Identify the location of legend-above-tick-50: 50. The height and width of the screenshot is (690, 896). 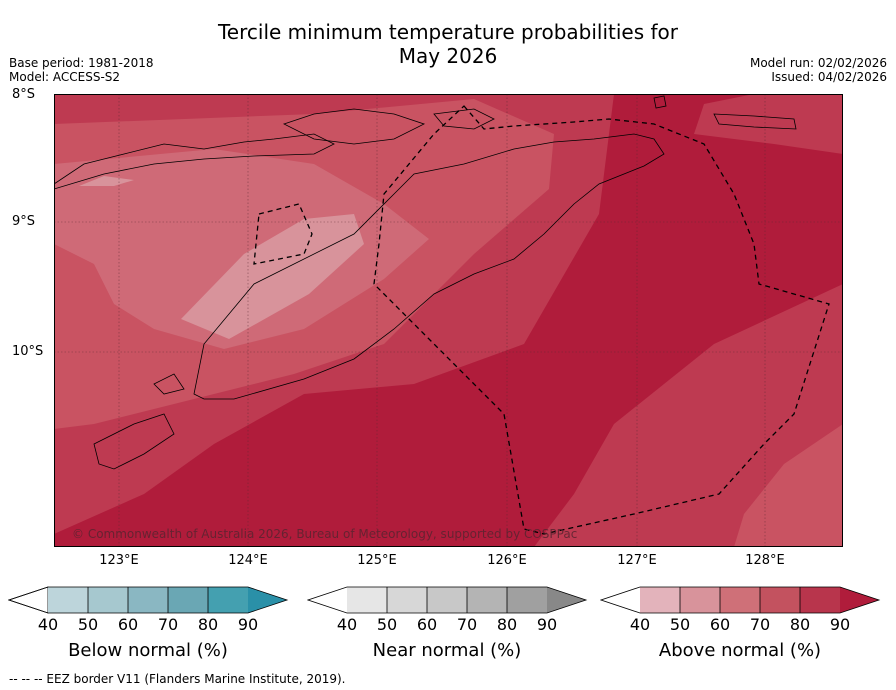
(680, 624).